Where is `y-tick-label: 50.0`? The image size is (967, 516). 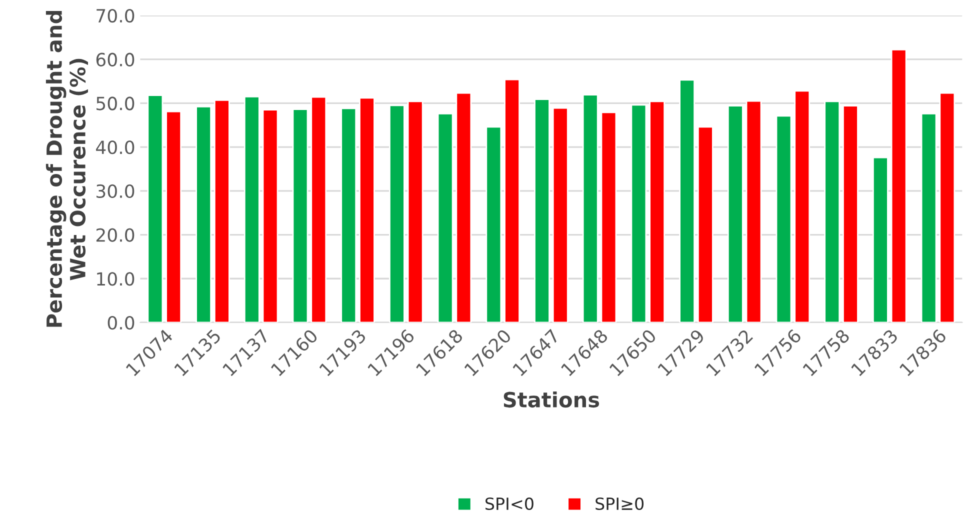
y-tick-label: 50.0 is located at coordinates (115, 103).